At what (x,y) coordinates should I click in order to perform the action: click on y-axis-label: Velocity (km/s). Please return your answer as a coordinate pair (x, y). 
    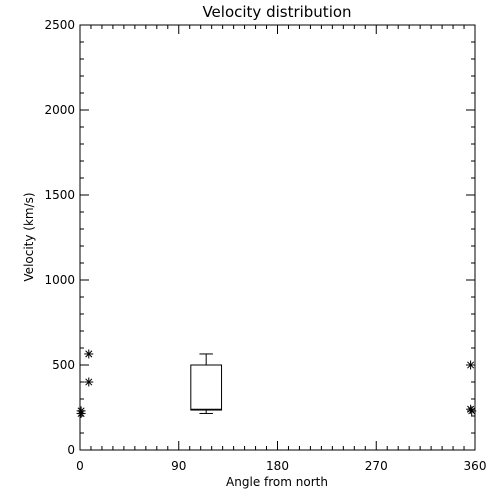
    Looking at the image, I should click on (29, 236).